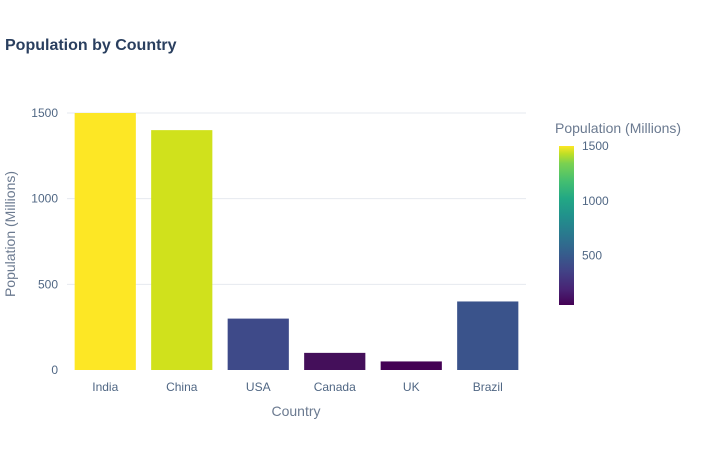 This screenshot has height=450, width=704. I want to click on bar-usa, so click(258, 344).